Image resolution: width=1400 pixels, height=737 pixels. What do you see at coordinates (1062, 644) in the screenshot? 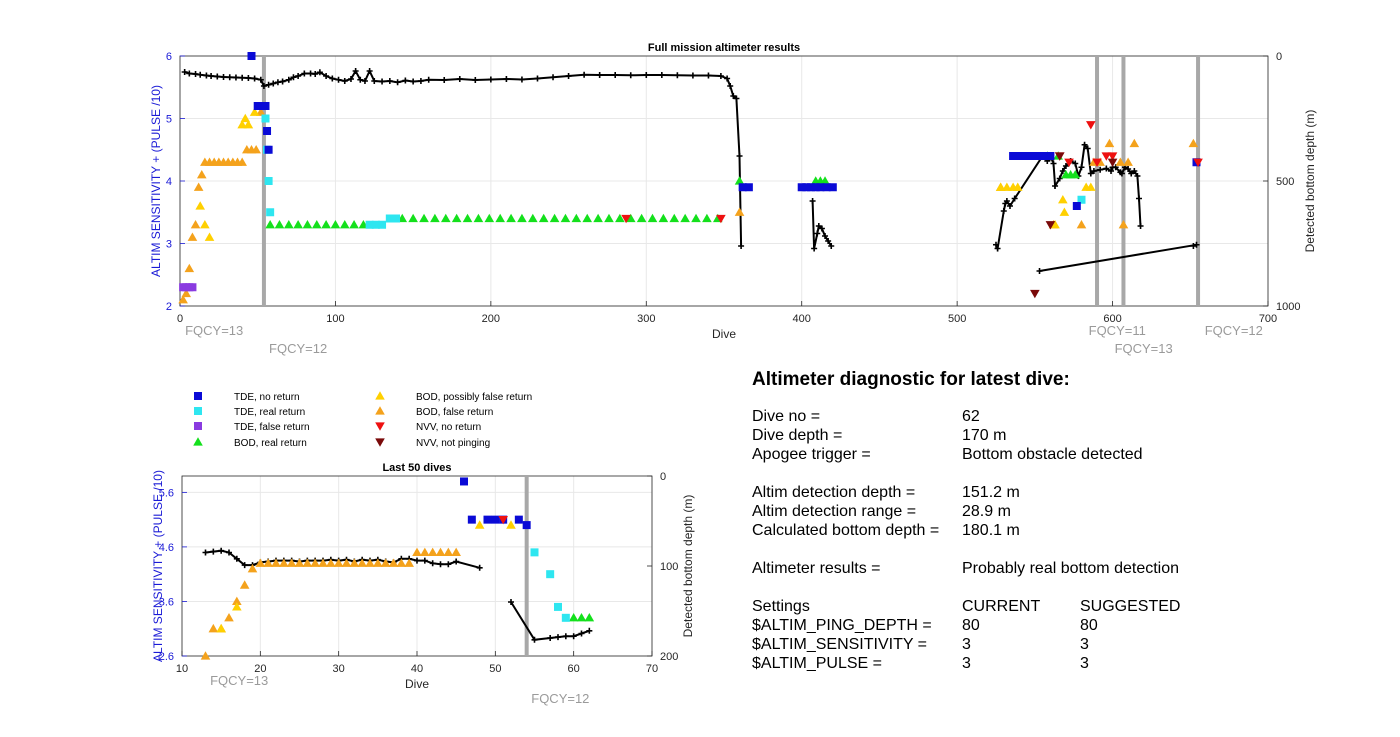
I see `settings-row: $ALTIM_SENSITIVITY = 3 3` at bounding box center [1062, 644].